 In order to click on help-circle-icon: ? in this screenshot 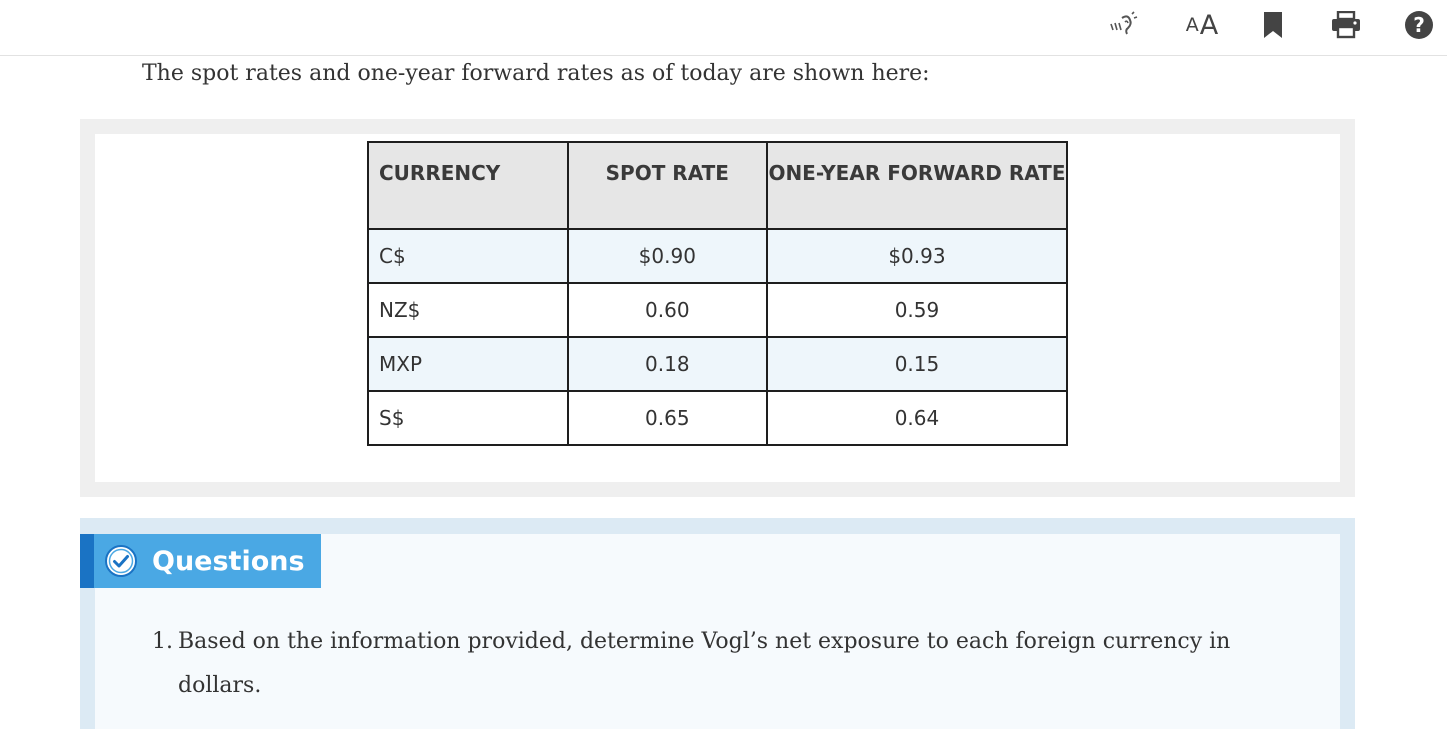, I will do `click(1419, 25)`.